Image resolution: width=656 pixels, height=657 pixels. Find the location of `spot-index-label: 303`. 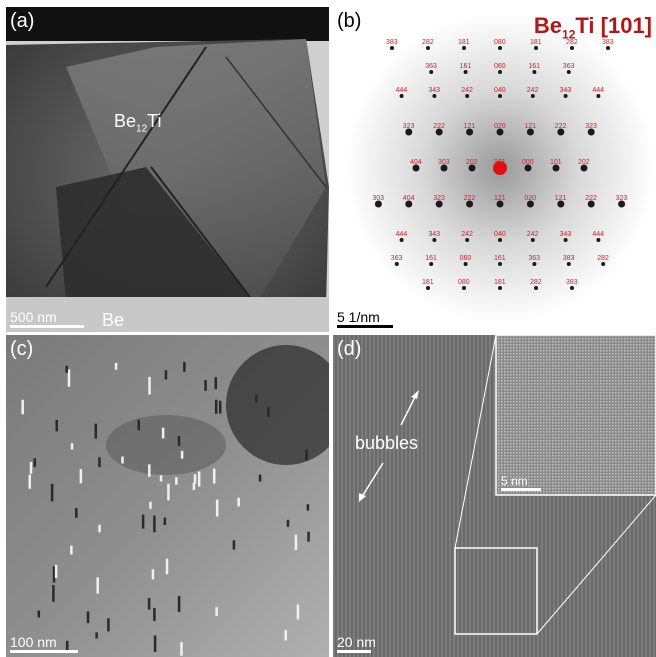

spot-index-label: 303 is located at coordinates (444, 162).